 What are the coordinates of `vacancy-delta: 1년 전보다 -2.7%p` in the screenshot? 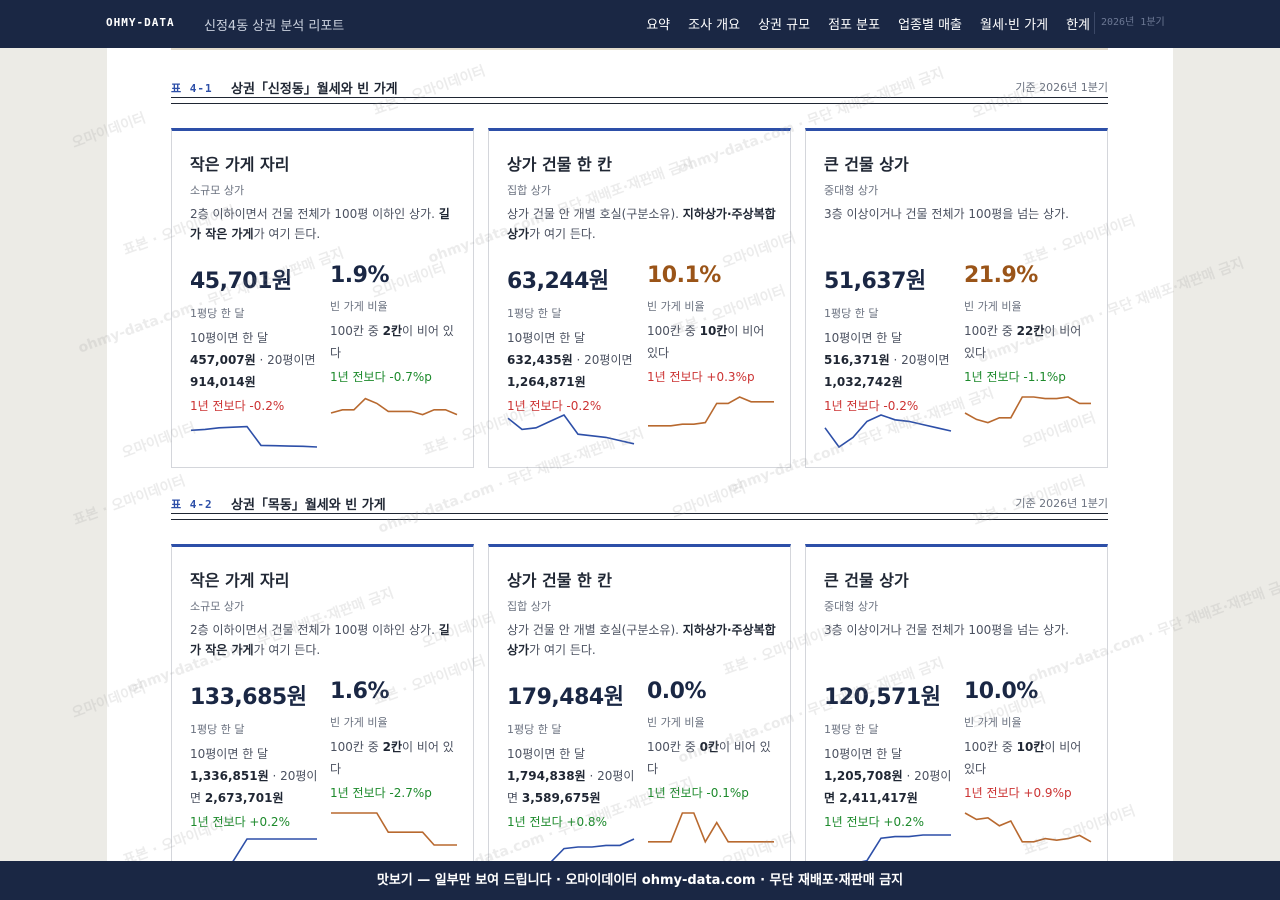 It's located at (381, 793).